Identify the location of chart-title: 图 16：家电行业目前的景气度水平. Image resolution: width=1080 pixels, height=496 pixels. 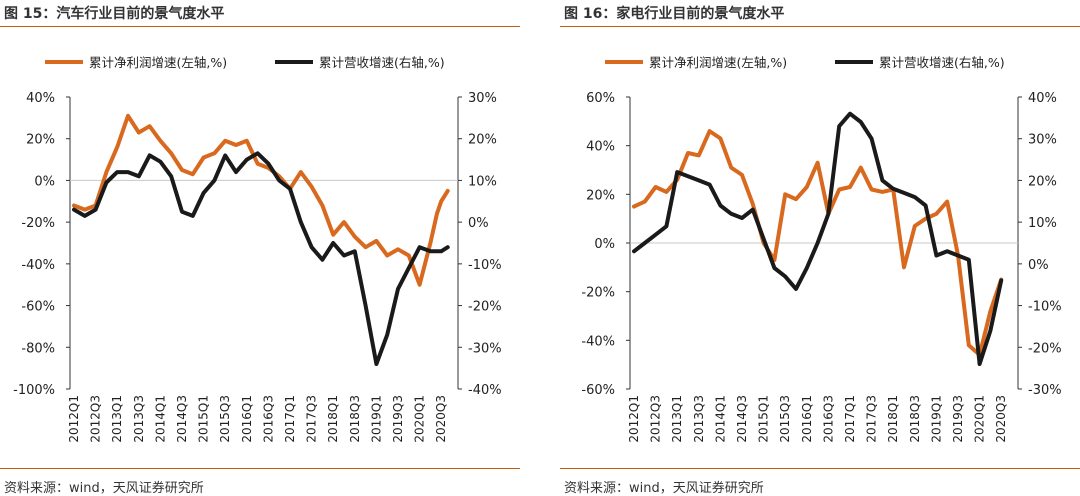
(674, 14).